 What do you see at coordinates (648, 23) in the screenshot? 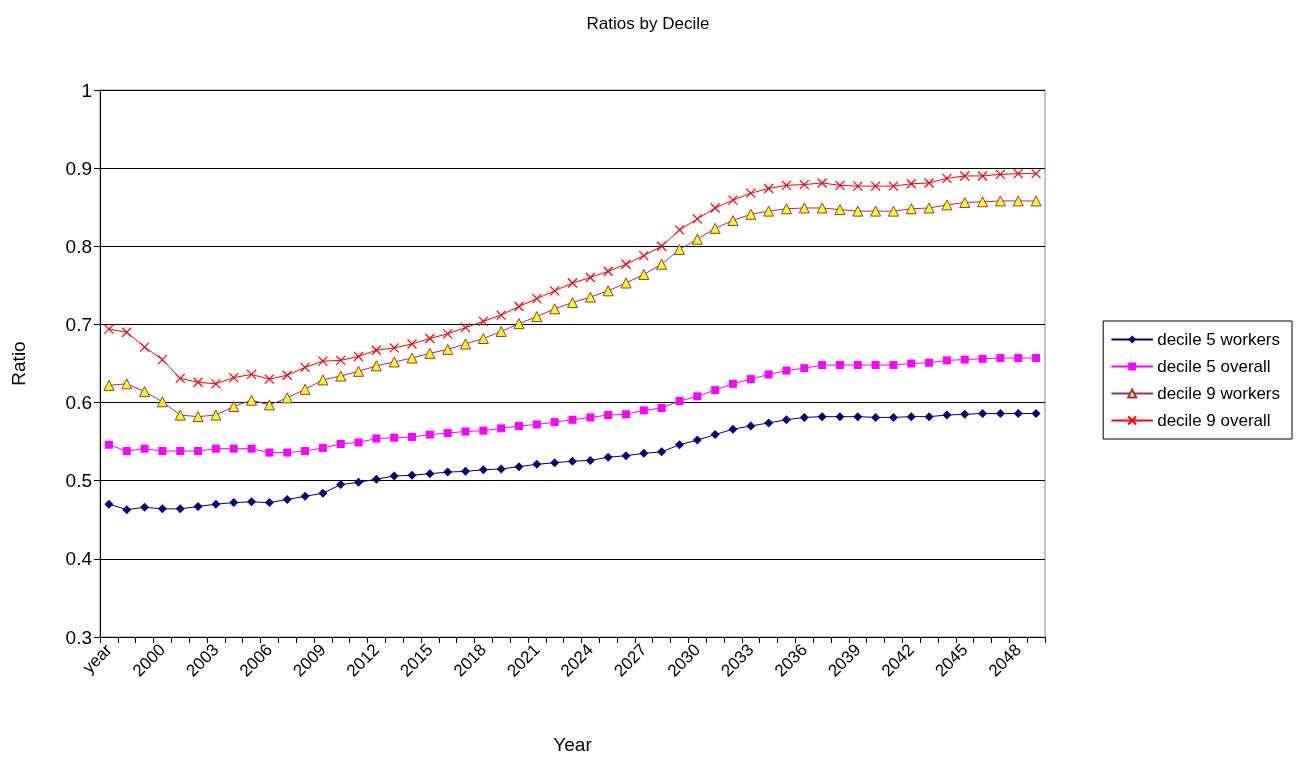
I see `chart-title: Ratios by Decile` at bounding box center [648, 23].